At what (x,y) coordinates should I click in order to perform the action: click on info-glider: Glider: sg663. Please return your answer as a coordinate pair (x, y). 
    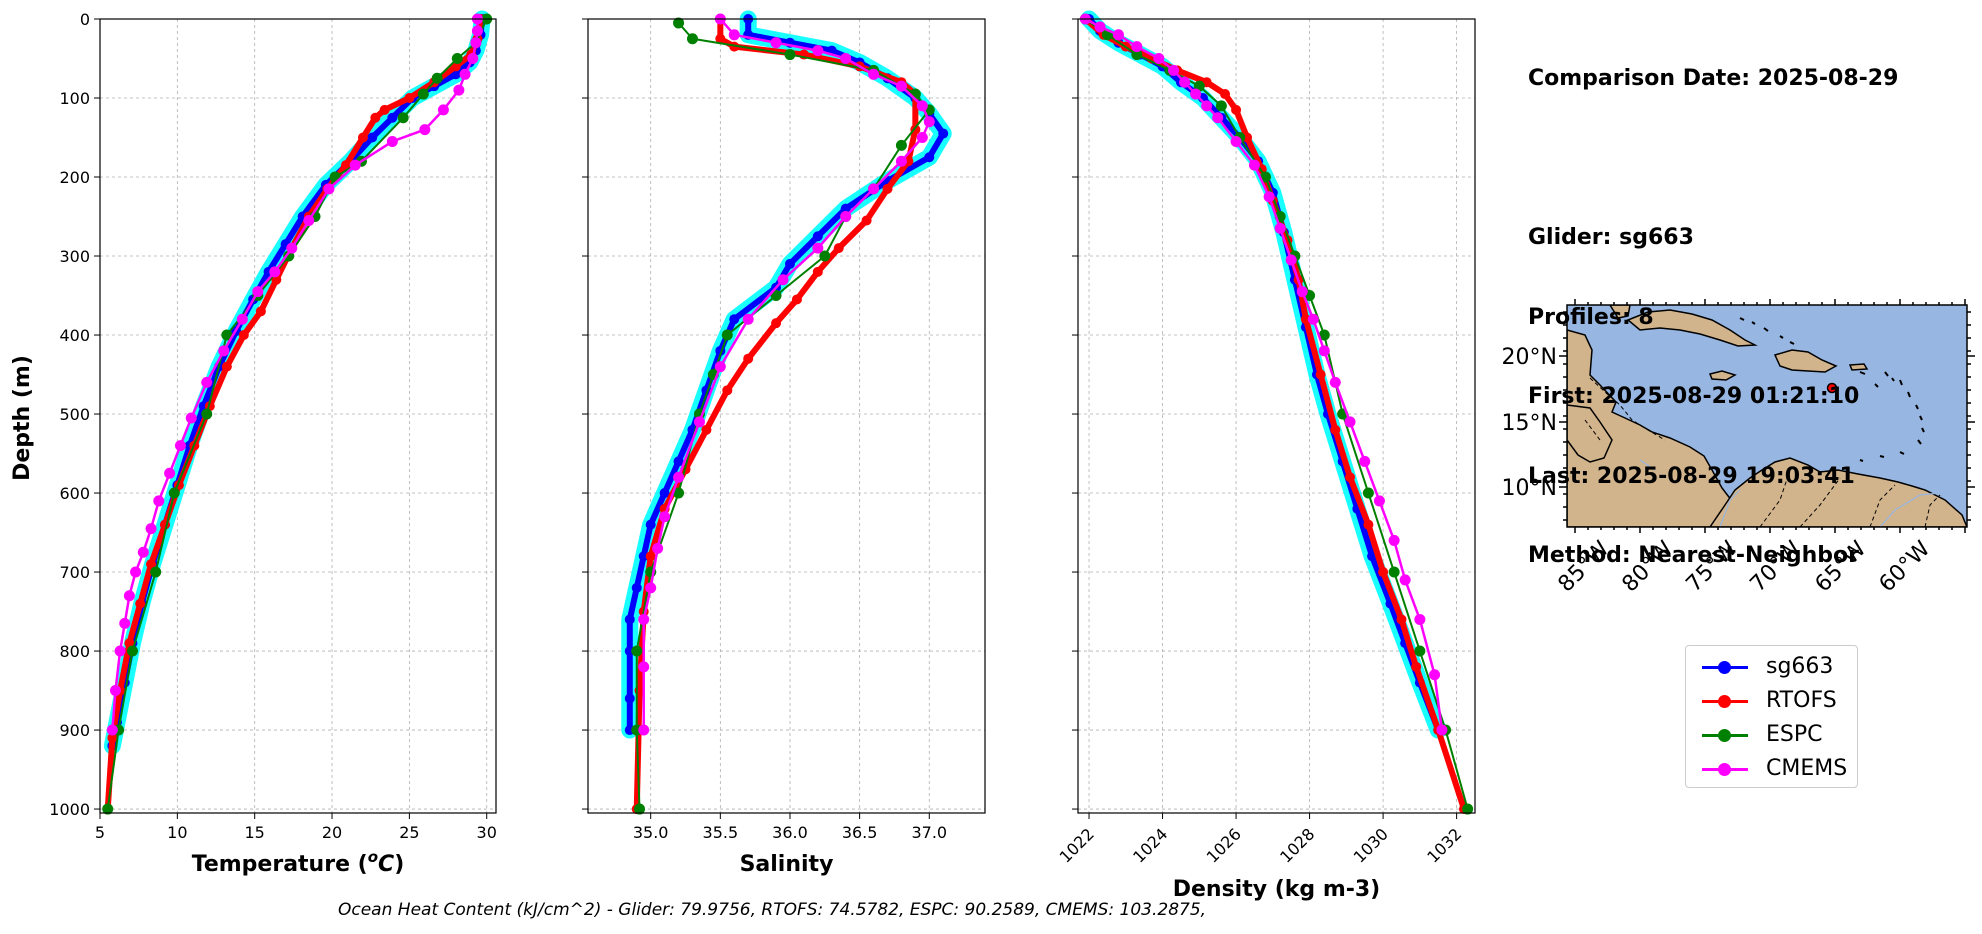
    Looking at the image, I should click on (1611, 237).